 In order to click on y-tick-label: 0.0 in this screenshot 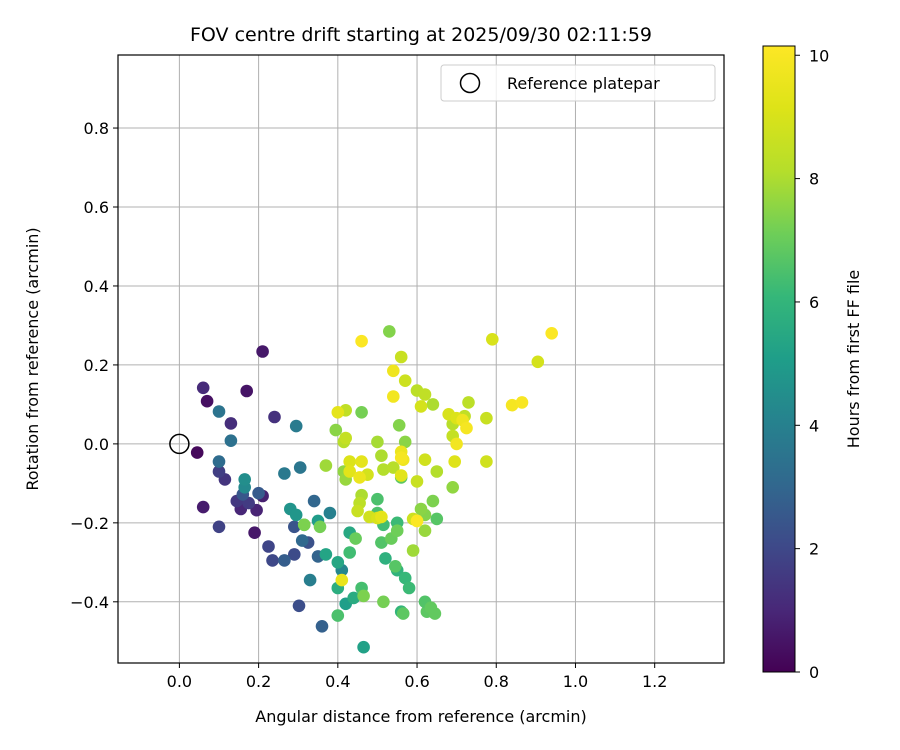, I will do `click(96, 444)`.